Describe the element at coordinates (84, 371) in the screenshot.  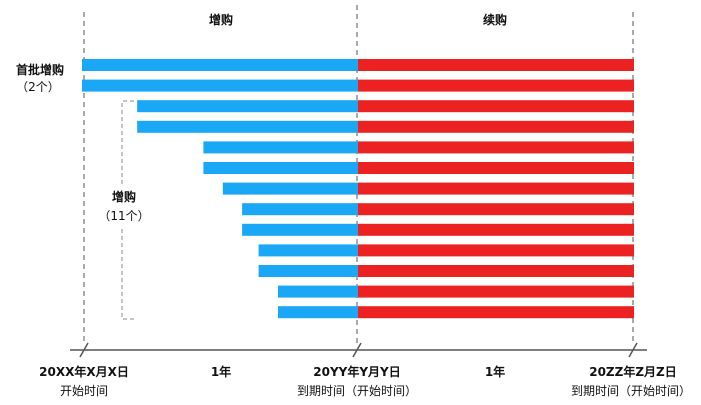
I see `start-date-label: 20XX年X月X日` at that location.